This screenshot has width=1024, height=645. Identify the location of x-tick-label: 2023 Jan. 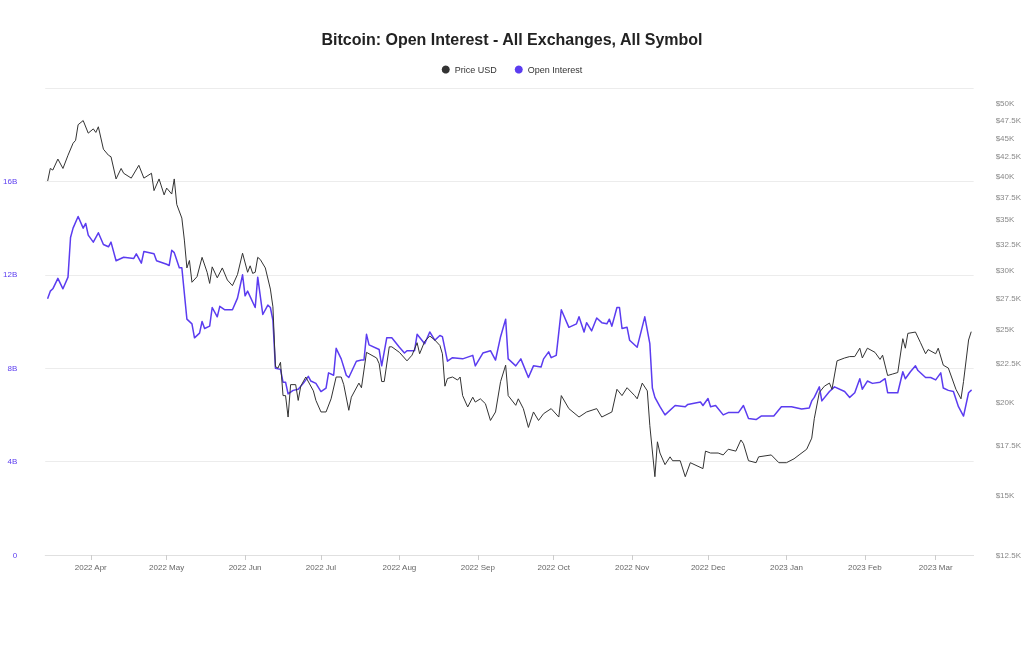
(786, 567).